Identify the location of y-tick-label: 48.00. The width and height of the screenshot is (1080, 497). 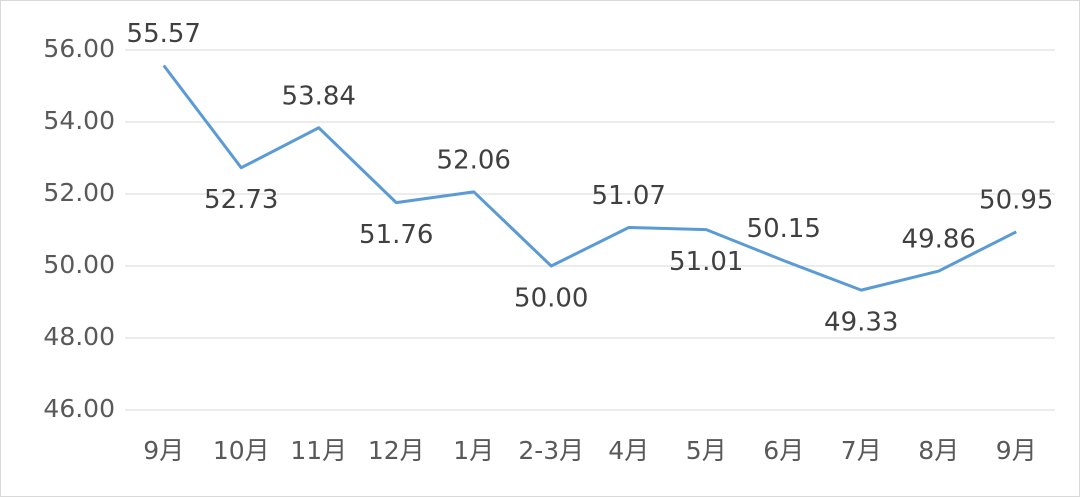
(79, 336).